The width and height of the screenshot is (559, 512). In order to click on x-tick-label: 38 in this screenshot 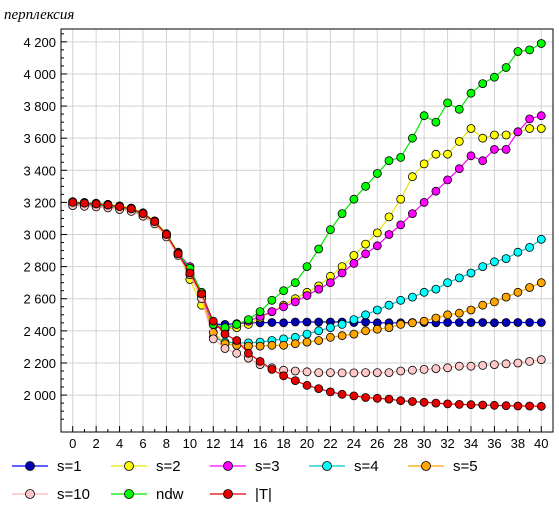, I will do `click(518, 443)`.